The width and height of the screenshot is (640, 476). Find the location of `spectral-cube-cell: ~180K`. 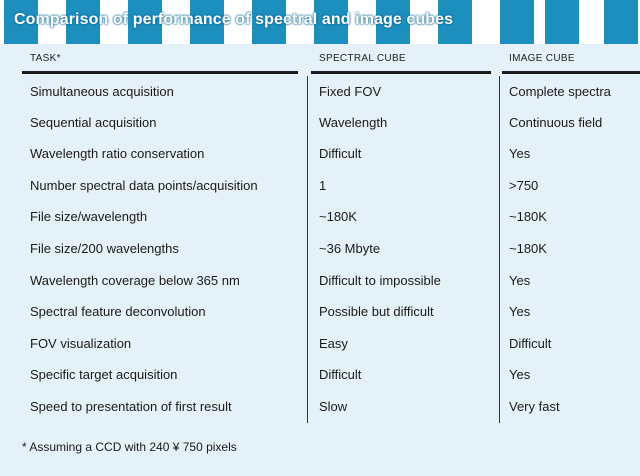

spectral-cube-cell: ~180K is located at coordinates (338, 216).